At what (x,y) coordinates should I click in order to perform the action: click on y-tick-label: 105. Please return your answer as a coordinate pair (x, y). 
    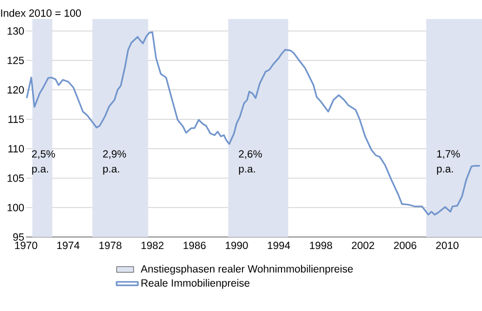
    Looking at the image, I should click on (16, 178).